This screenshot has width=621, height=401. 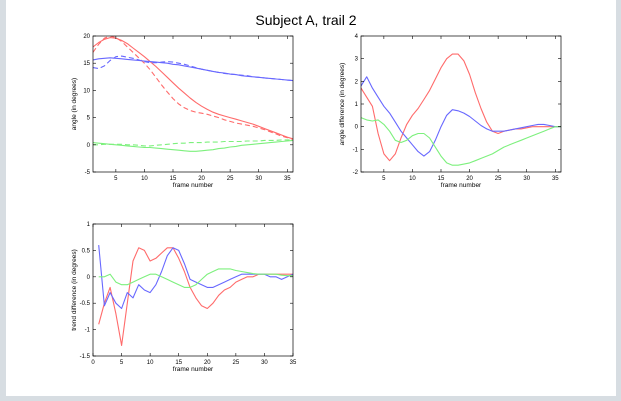 I want to click on x-tick-label: 0, so click(x=93, y=363).